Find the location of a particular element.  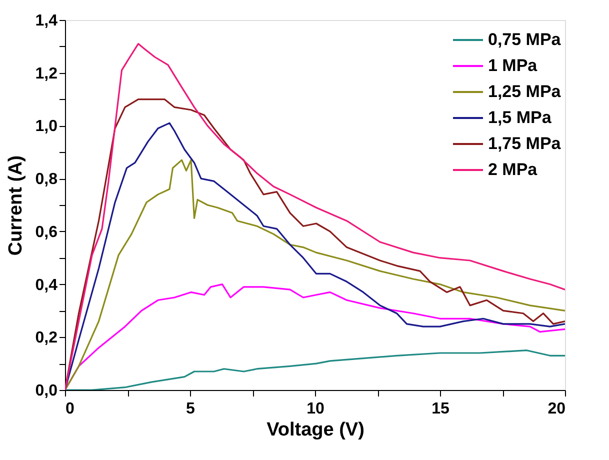

y-tick-label: 0,2 is located at coordinates (46, 338).